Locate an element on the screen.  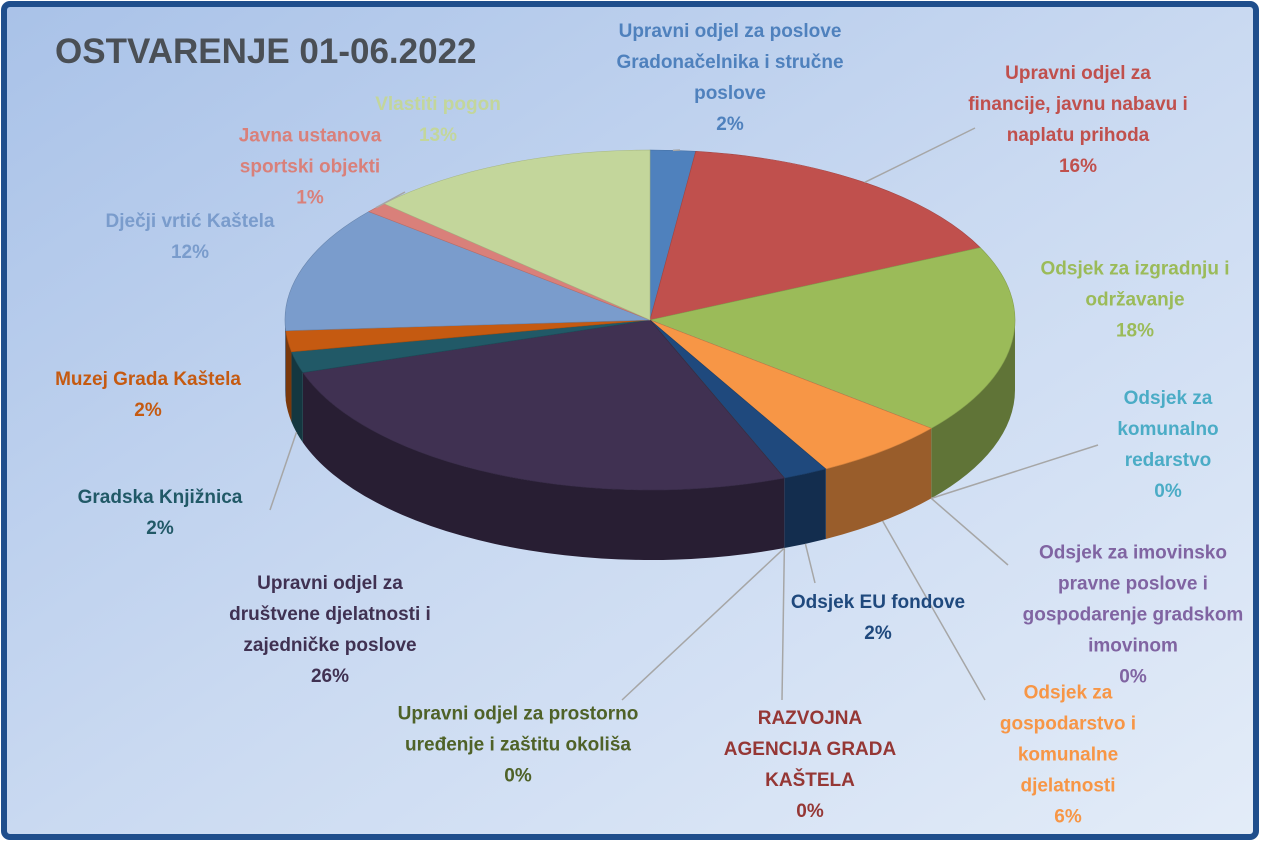
data-label: Javna ustanova sportski objekti 1% is located at coordinates (310, 167).